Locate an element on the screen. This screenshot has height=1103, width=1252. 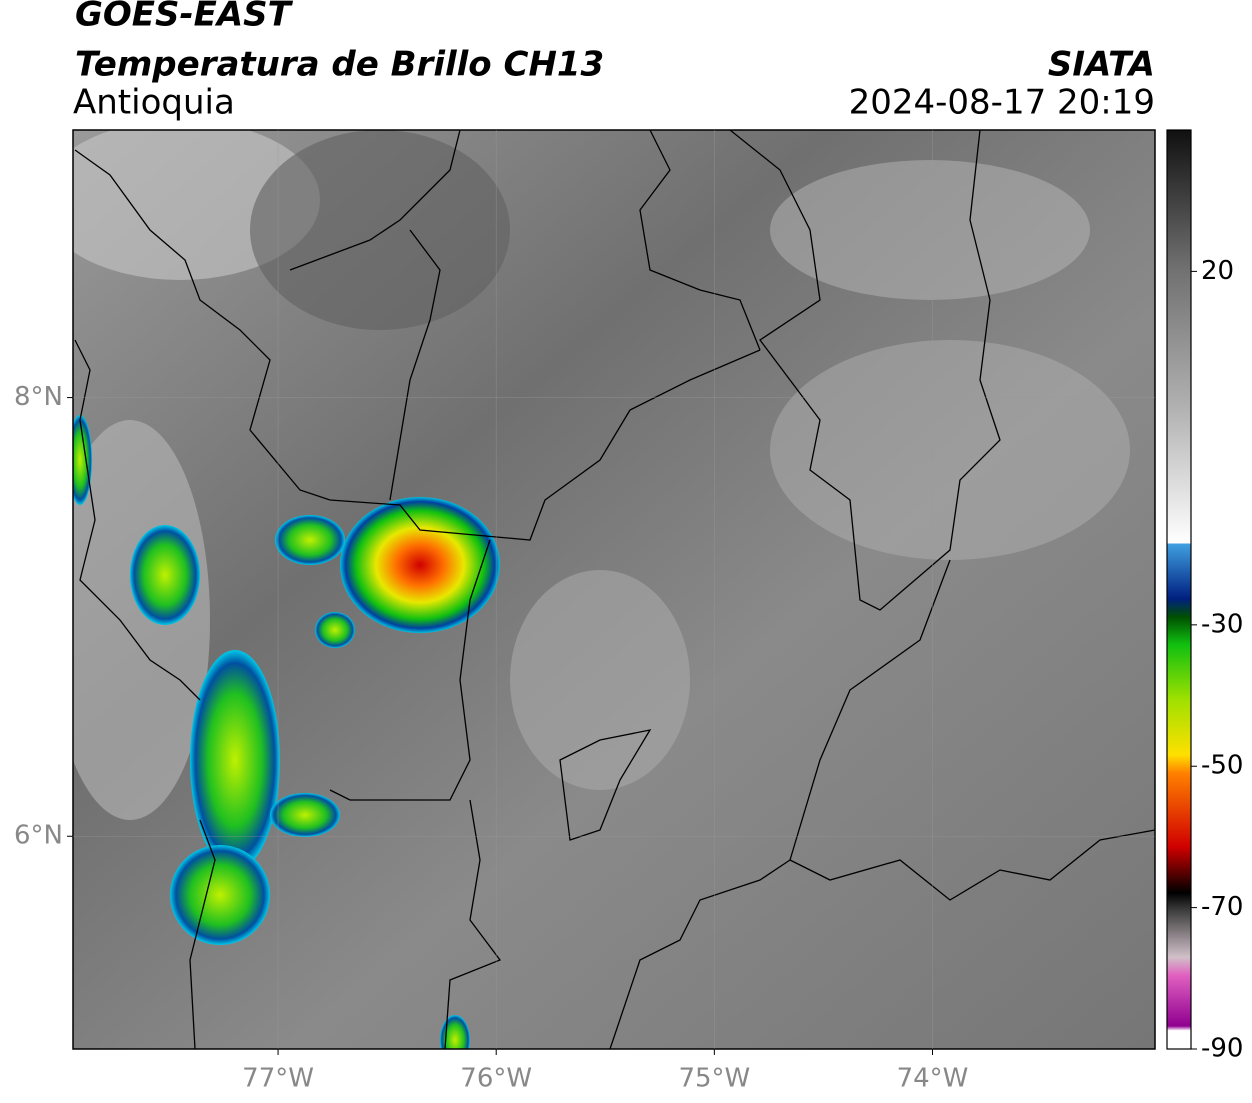
x-tick-label: 75°W is located at coordinates (714, 1079).